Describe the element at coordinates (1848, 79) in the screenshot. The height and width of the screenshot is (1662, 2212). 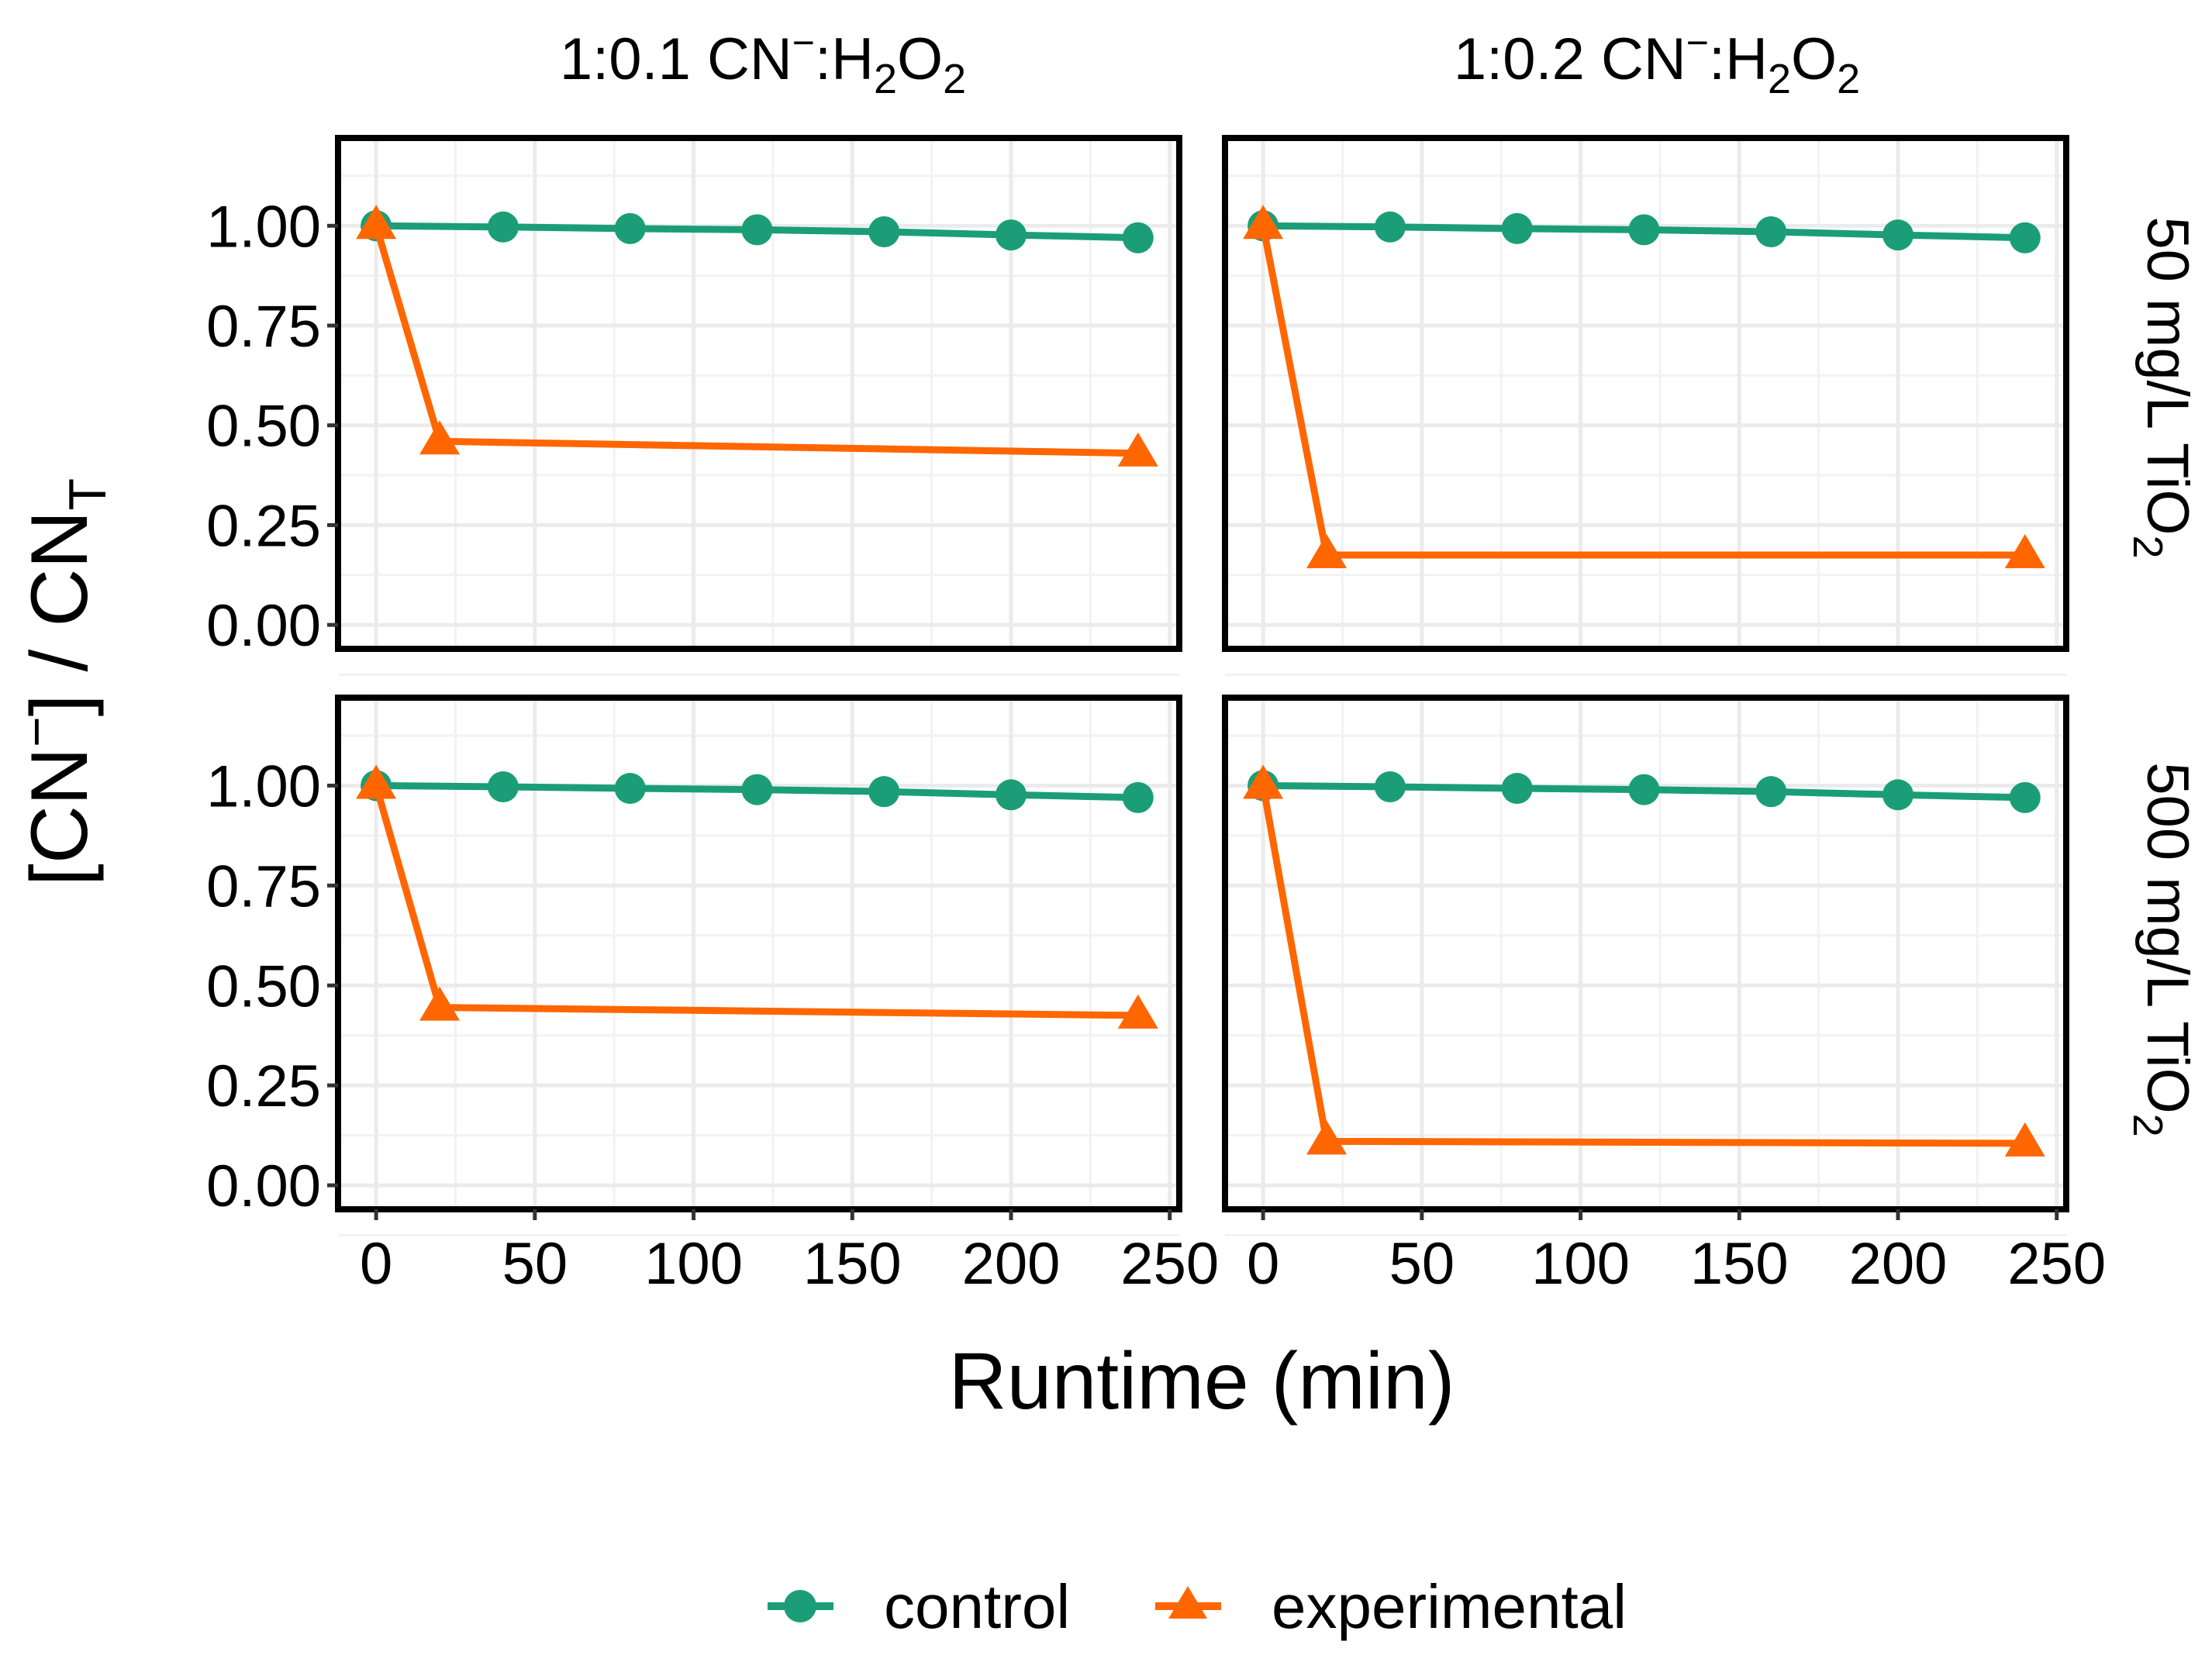
I see `facet-col2-sub2: 2` at that location.